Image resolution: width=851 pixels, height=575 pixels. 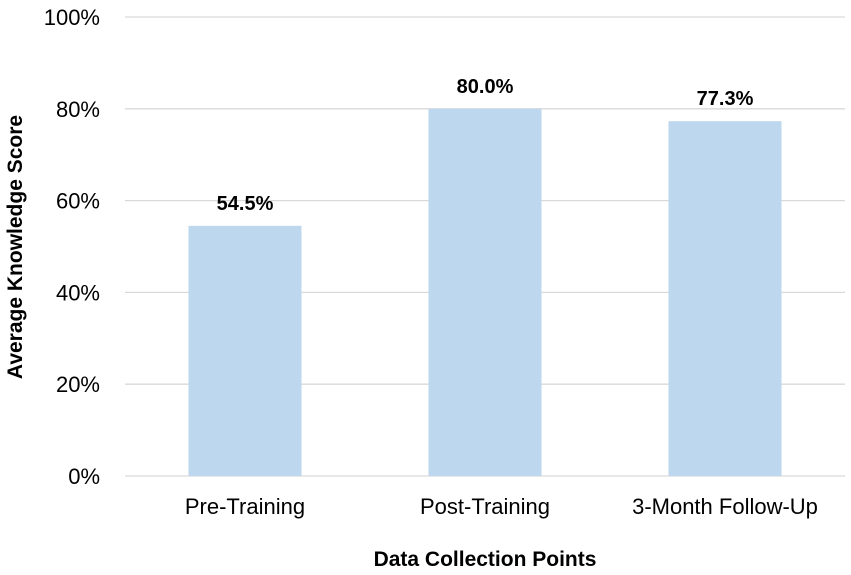 I want to click on x-tick-label: Pre-Training, so click(x=245, y=506).